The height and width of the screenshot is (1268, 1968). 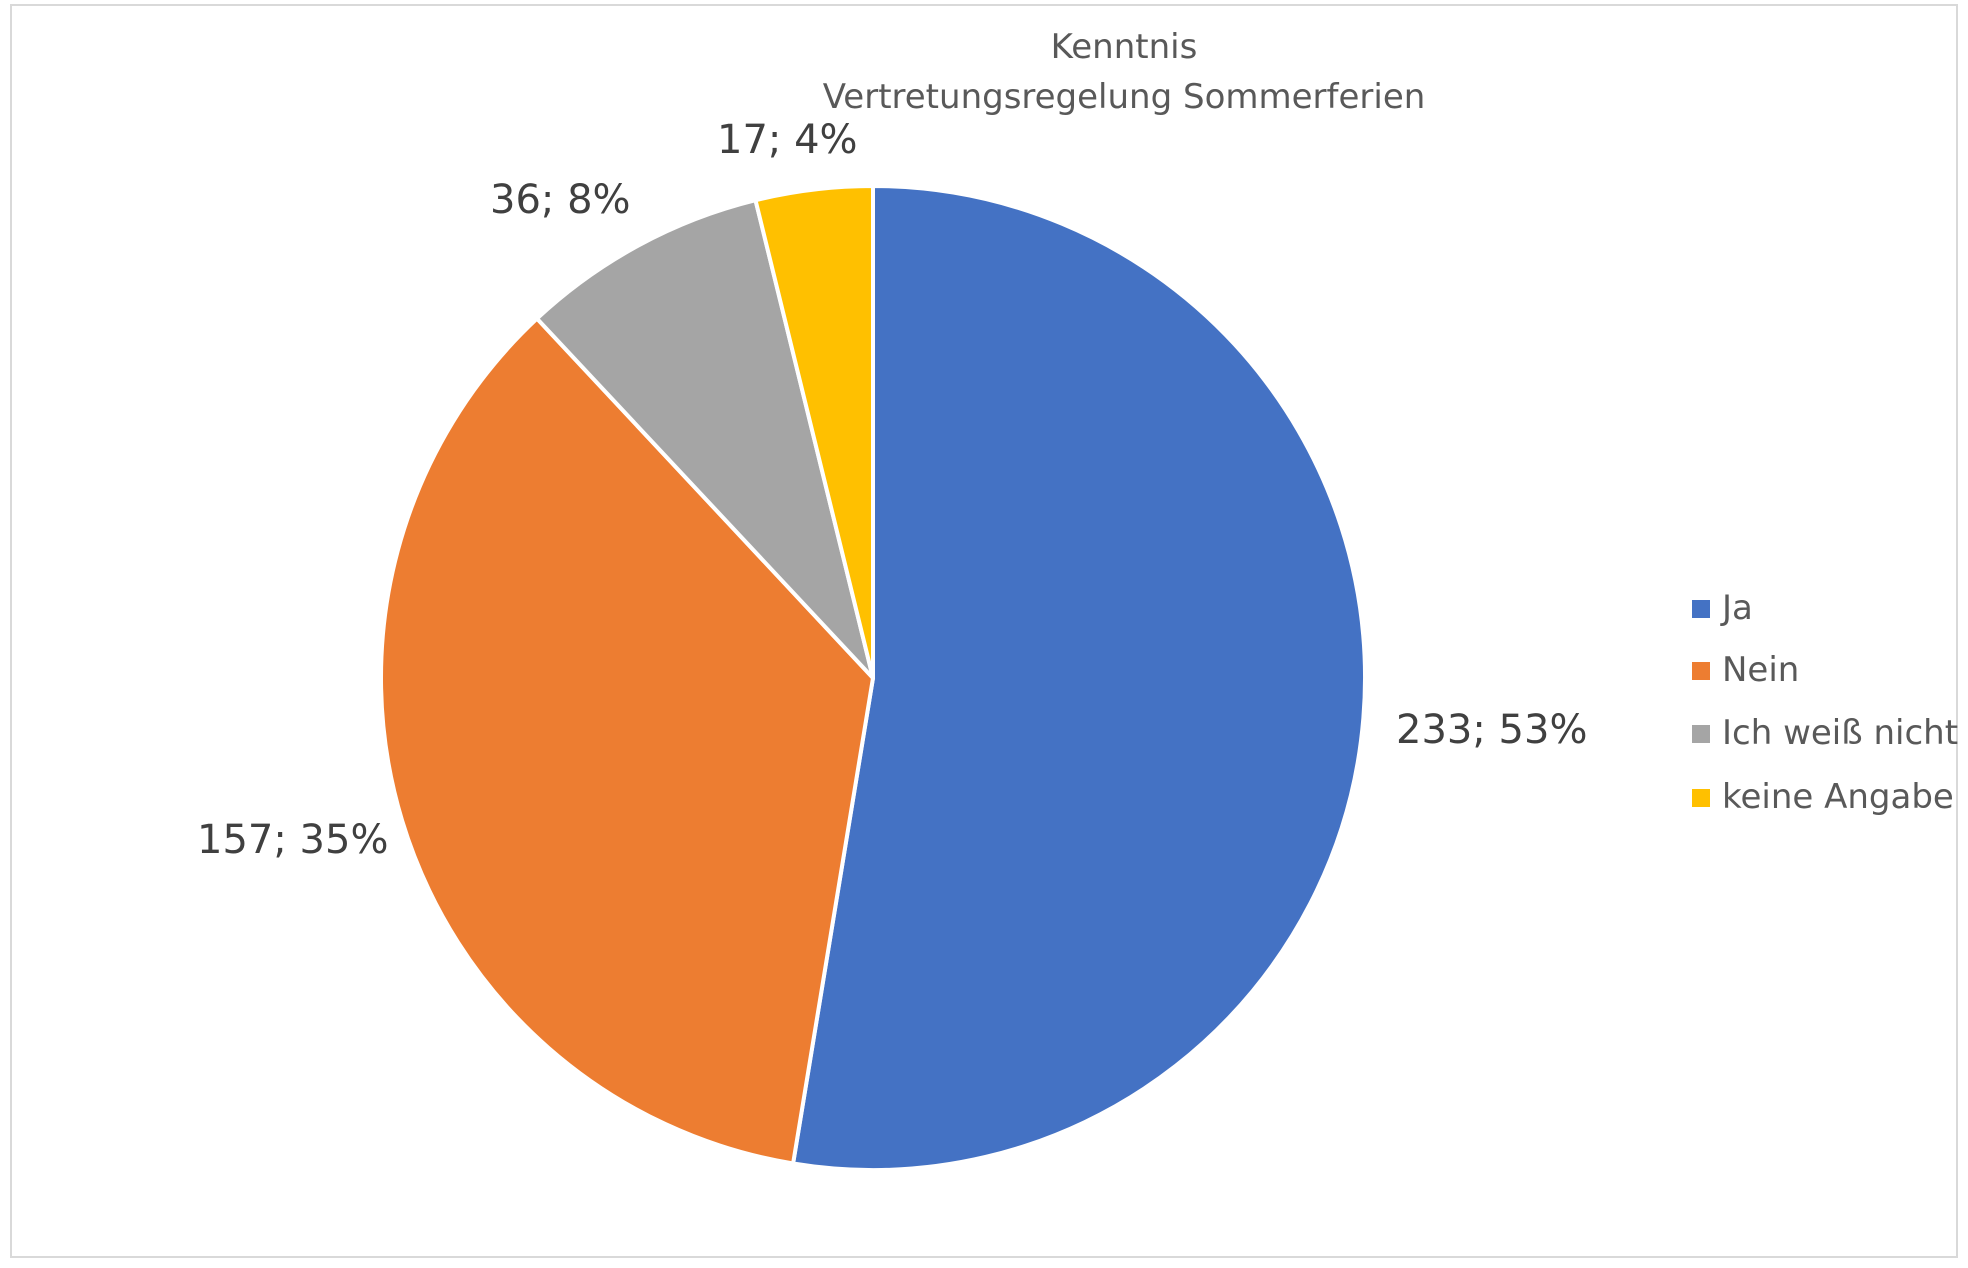 What do you see at coordinates (705, 439) in the screenshot?
I see `pie-slice-ich-weiss-nicht` at bounding box center [705, 439].